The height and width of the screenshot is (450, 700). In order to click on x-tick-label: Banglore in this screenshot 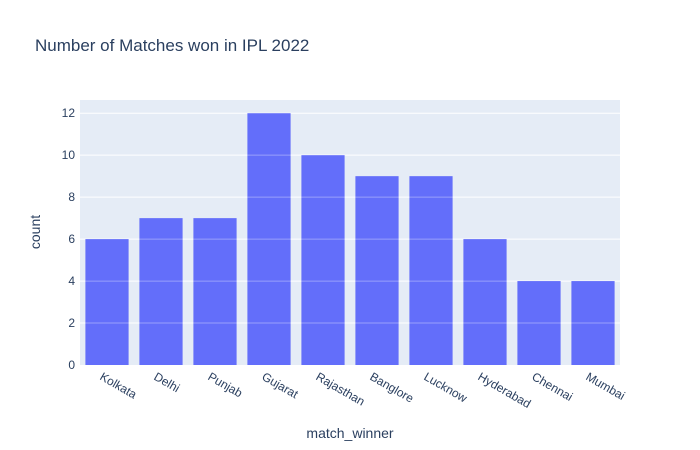, I will do `click(392, 387)`.